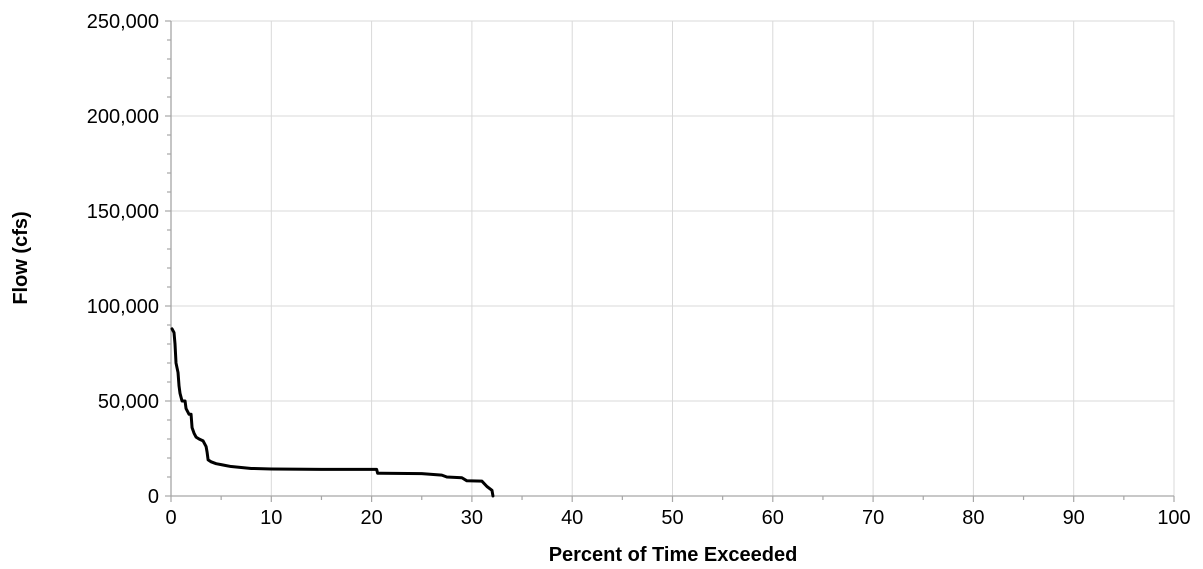  What do you see at coordinates (271, 518) in the screenshot?
I see `x-tick-label: 10` at bounding box center [271, 518].